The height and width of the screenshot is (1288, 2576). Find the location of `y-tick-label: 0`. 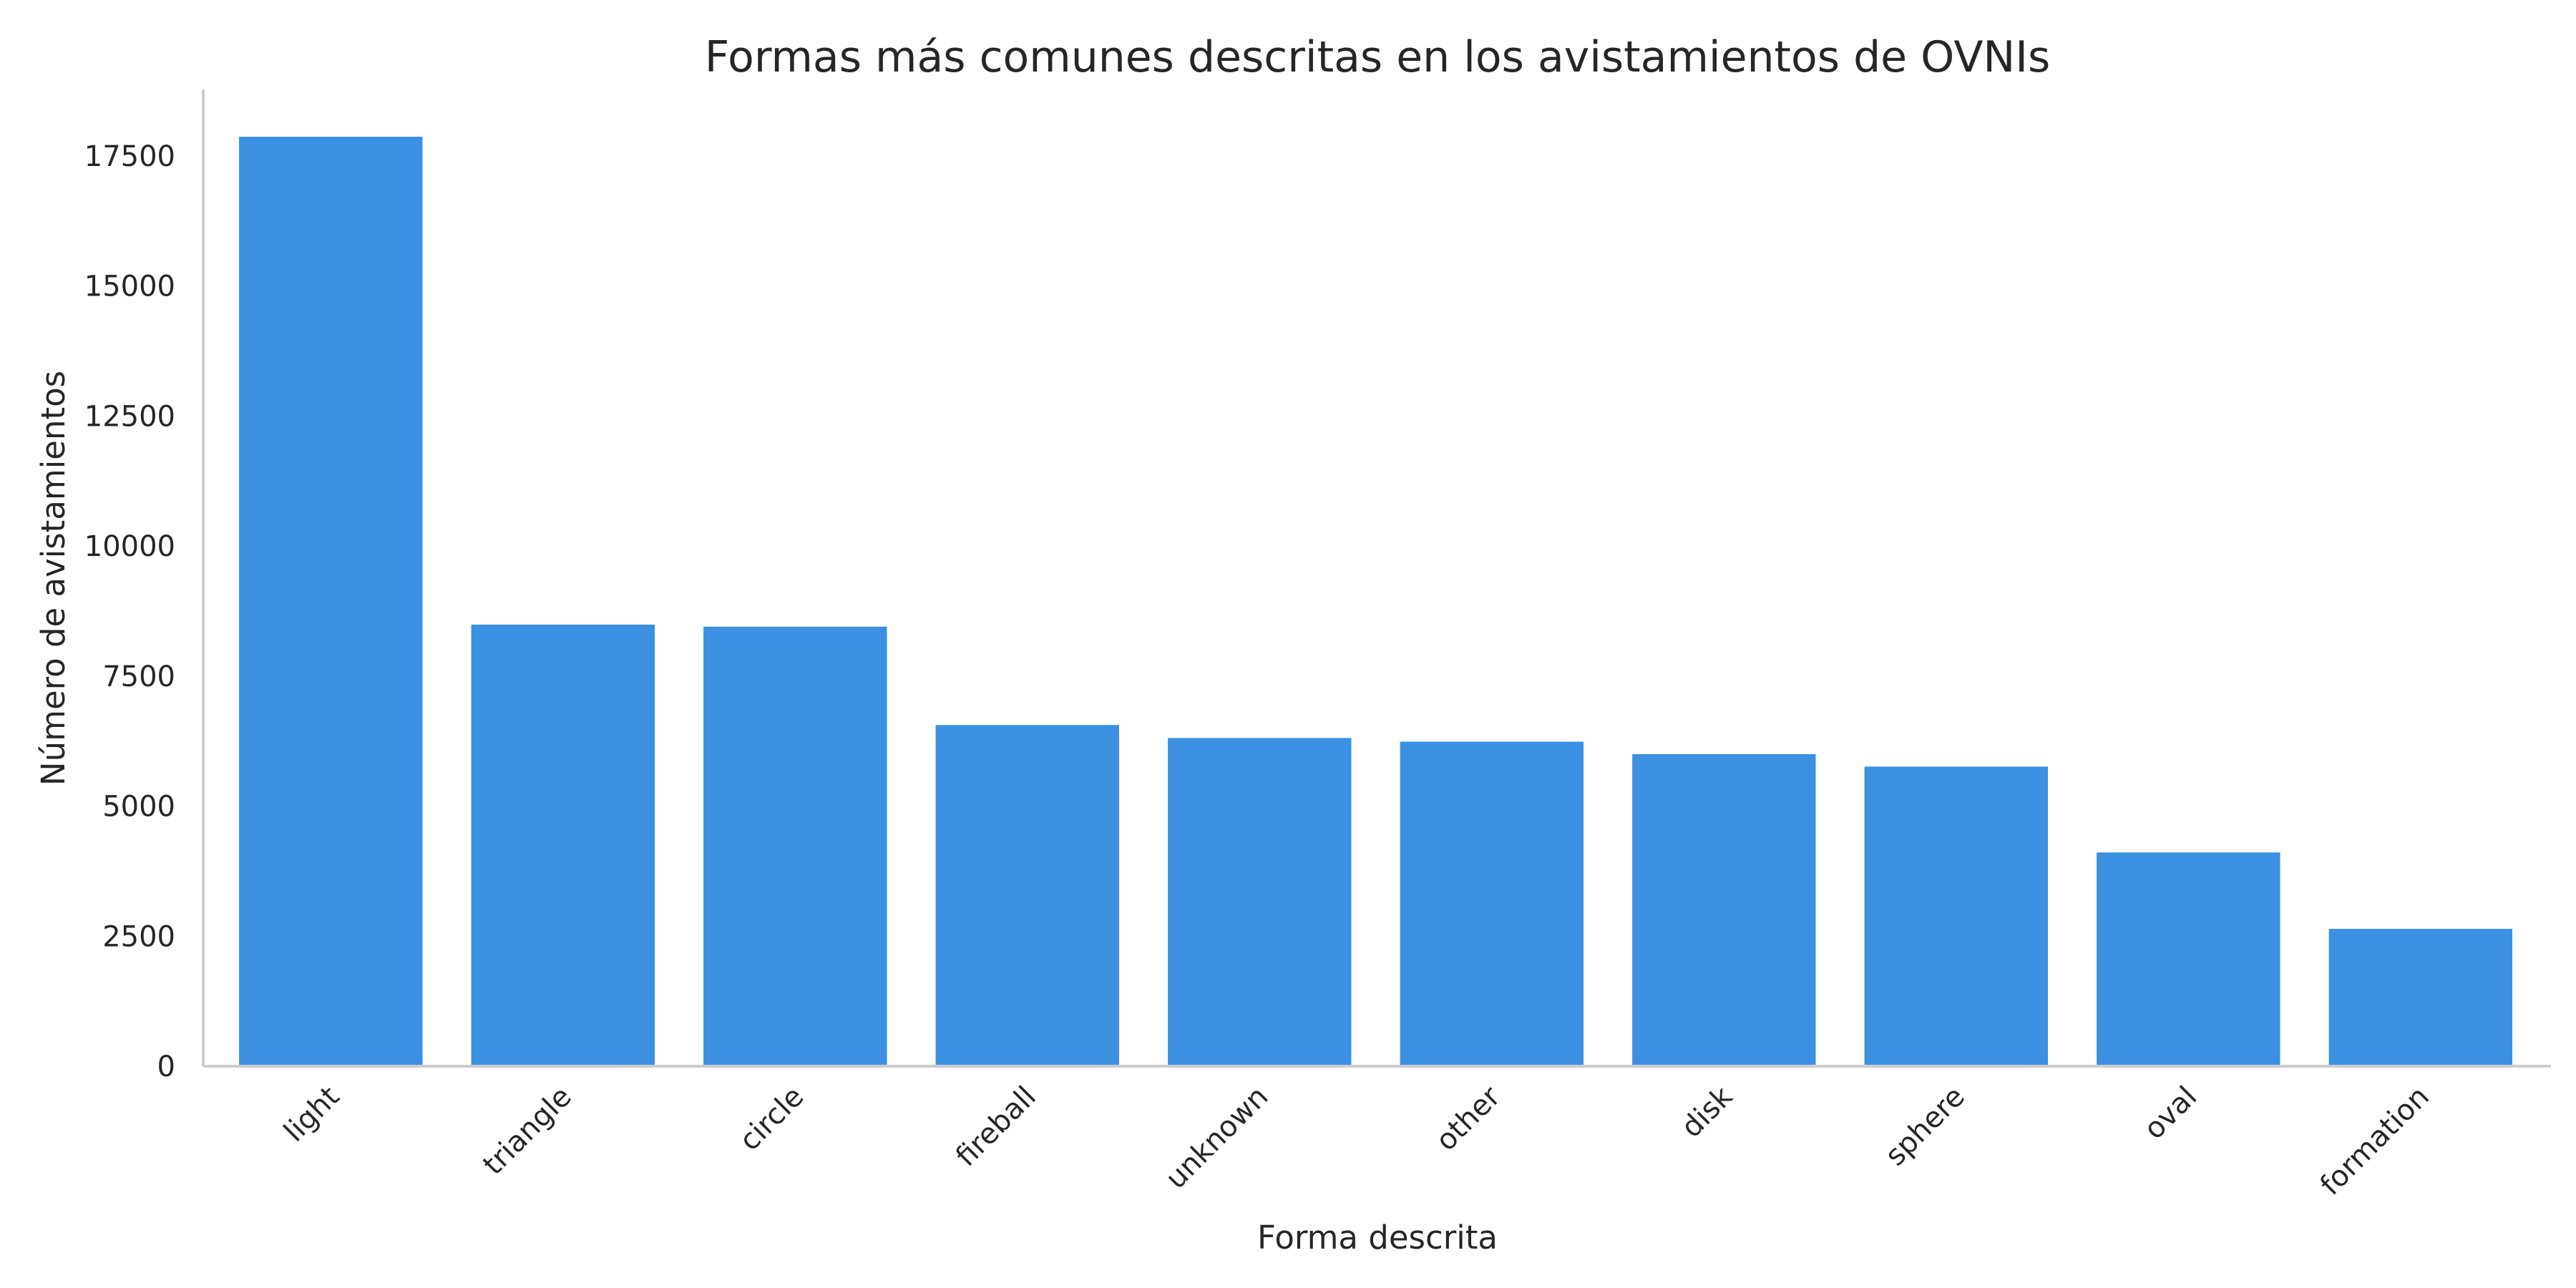

y-tick-label: 0 is located at coordinates (166, 1066).